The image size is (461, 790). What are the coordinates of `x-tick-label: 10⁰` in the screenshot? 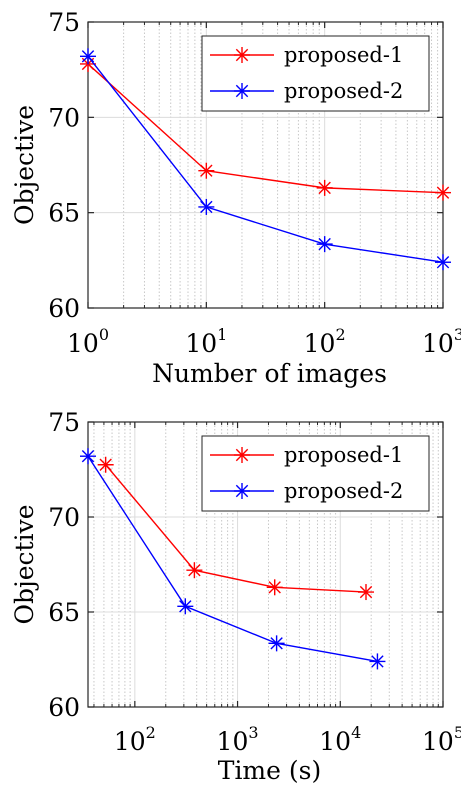 It's located at (88, 341).